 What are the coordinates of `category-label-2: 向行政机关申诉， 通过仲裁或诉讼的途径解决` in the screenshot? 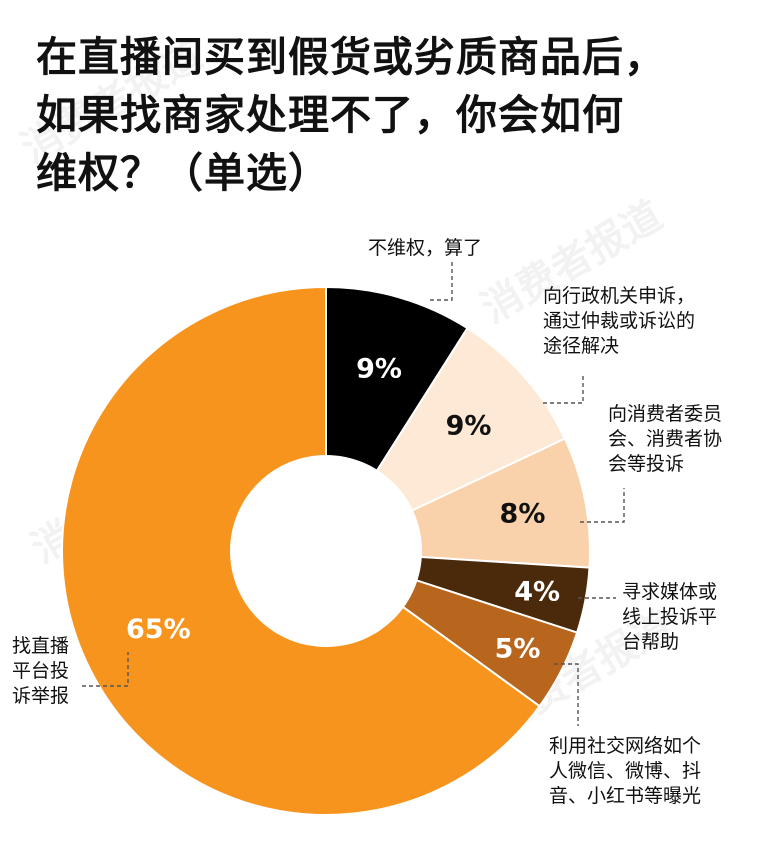 It's located at (619, 321).